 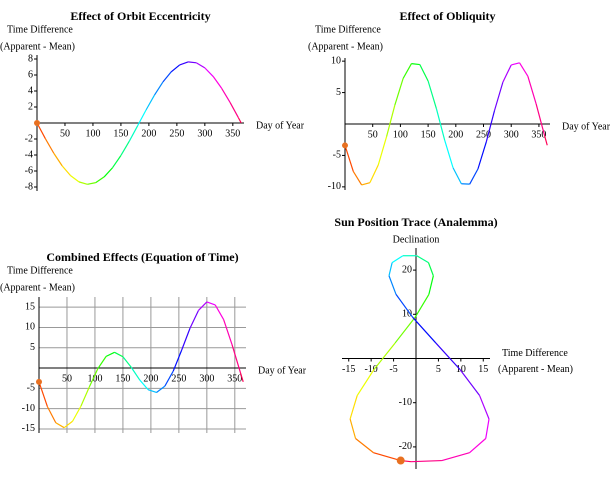 I want to click on x-axis-label: Time Difference, so click(x=535, y=353).